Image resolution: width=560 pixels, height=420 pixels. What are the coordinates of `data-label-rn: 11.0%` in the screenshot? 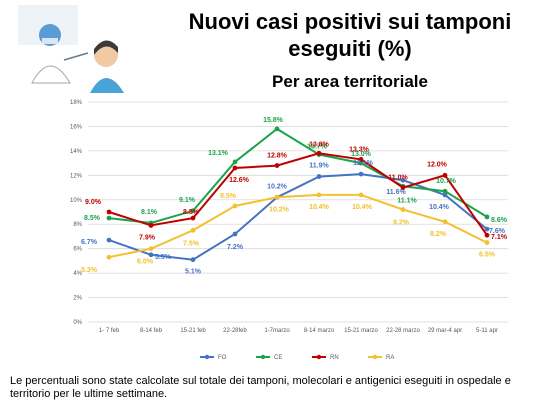 It's located at (398, 178).